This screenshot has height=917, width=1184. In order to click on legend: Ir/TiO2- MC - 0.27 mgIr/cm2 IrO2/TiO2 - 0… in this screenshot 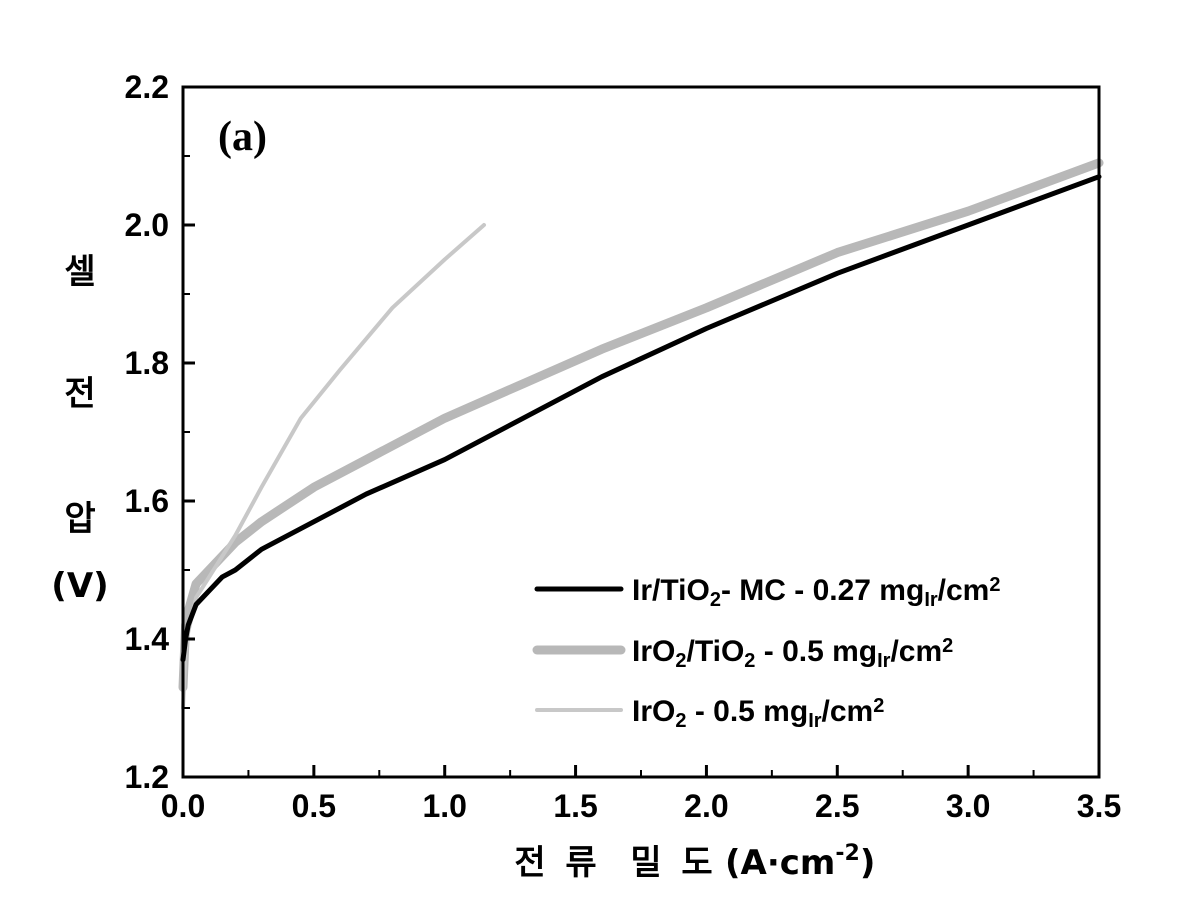, I will do `click(766, 653)`.